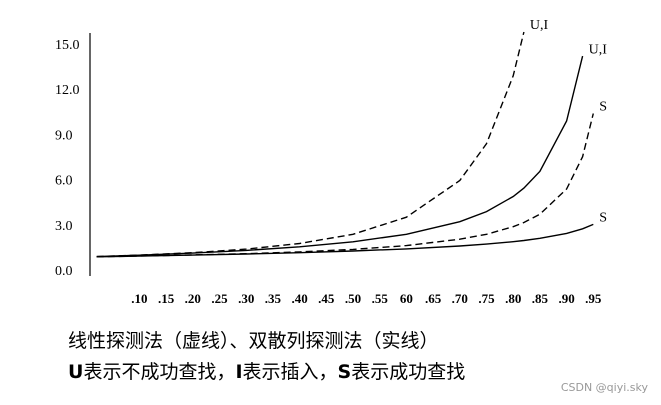  What do you see at coordinates (75, 372) in the screenshot?
I see `caption-segment: U` at bounding box center [75, 372].